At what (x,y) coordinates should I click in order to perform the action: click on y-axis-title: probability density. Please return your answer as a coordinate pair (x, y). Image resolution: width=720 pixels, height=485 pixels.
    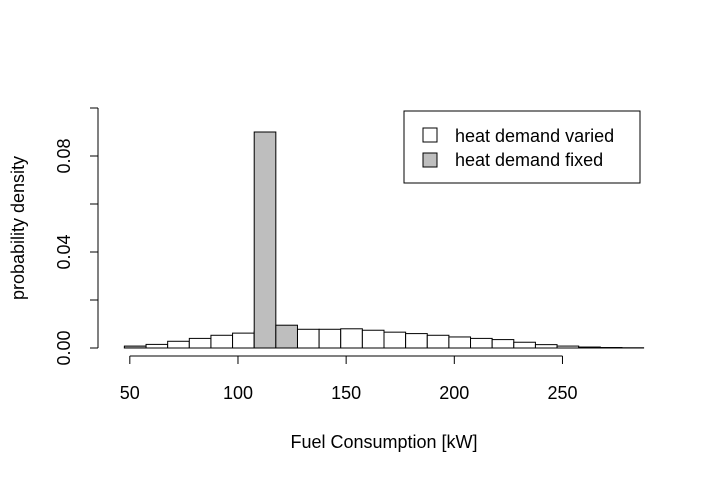
    Looking at the image, I should click on (18, 228).